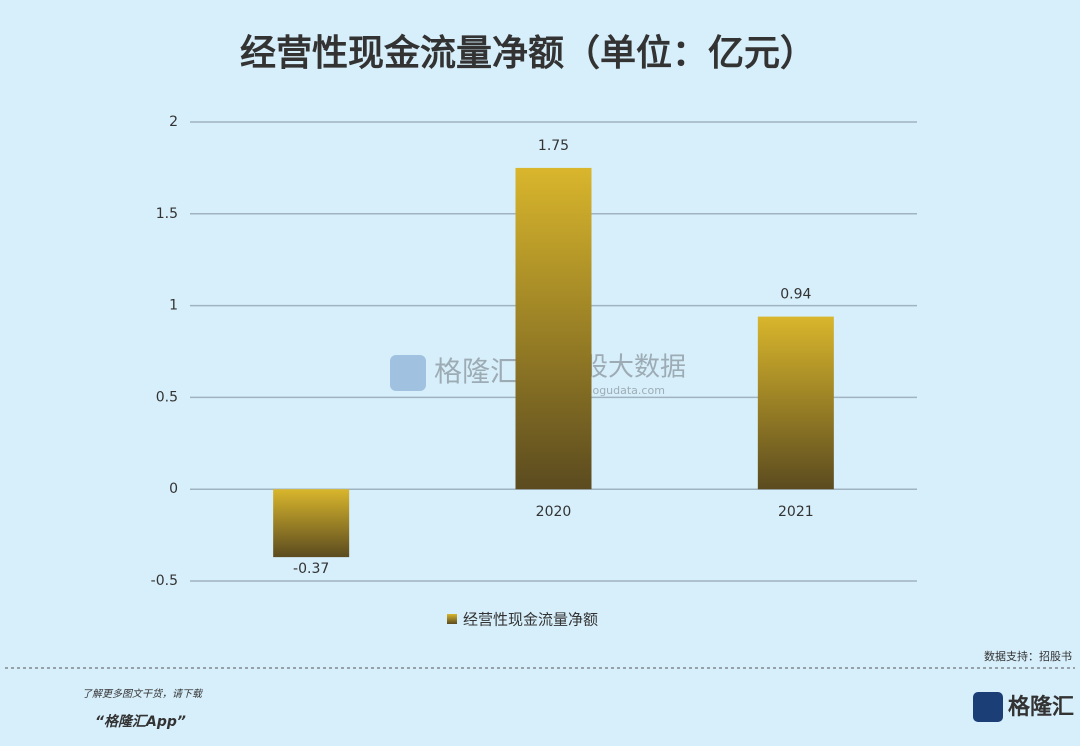 The height and width of the screenshot is (746, 1080). Describe the element at coordinates (408, 373) in the screenshot. I see `watermark-icon` at that location.